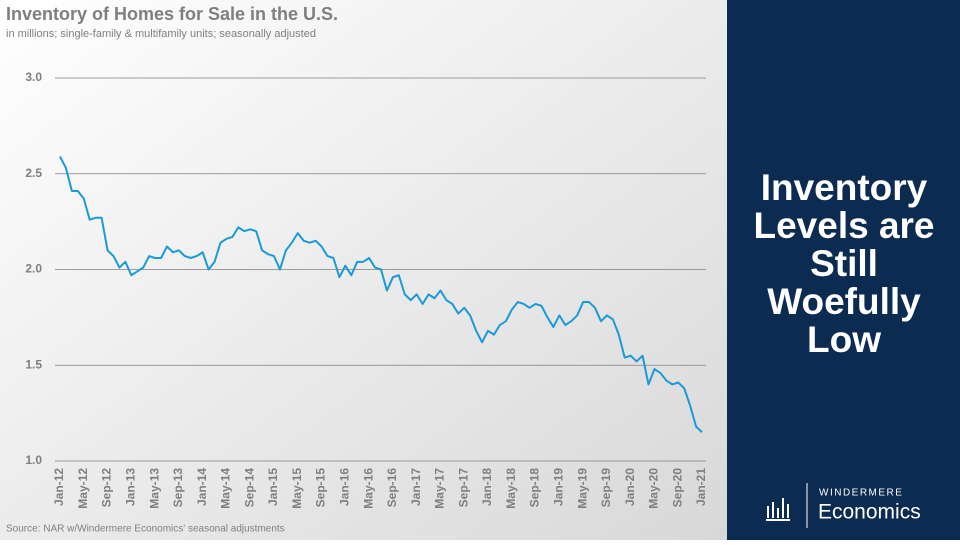 The height and width of the screenshot is (545, 960). What do you see at coordinates (33, 269) in the screenshot?
I see `y-tick-label: 2.0` at bounding box center [33, 269].